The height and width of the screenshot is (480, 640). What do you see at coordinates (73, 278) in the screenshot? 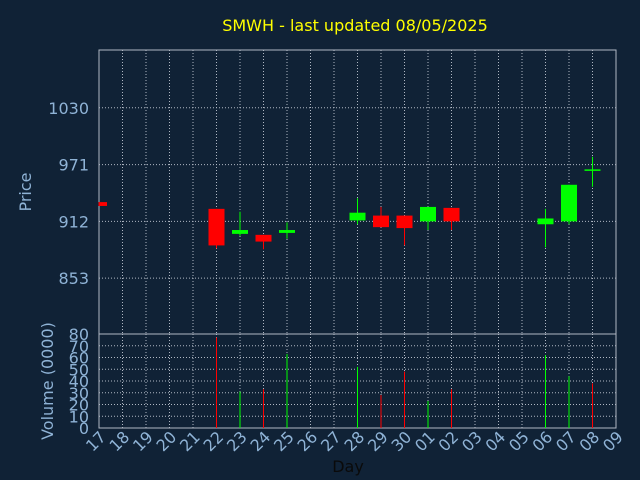
I see `price-y-tick-label: 853` at bounding box center [73, 278].